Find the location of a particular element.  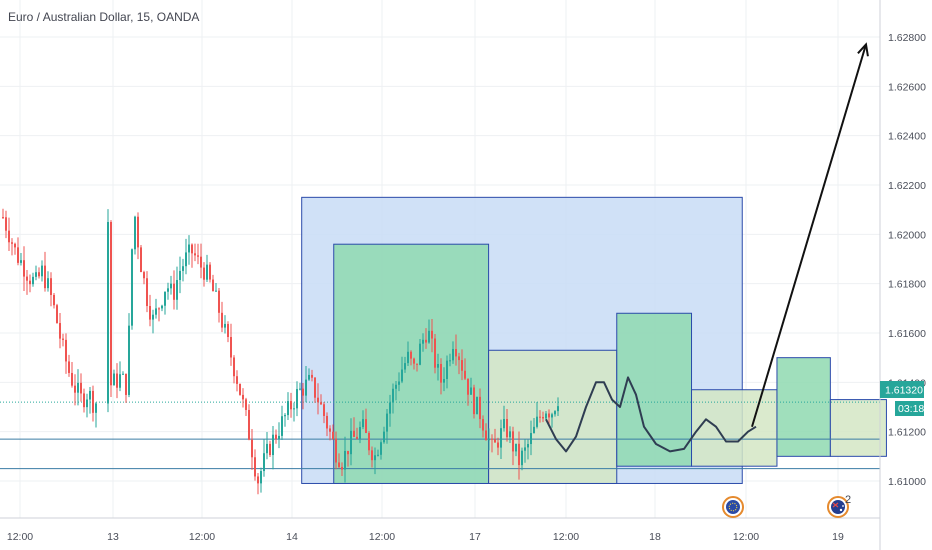

eu-flag-icon is located at coordinates (733, 507).